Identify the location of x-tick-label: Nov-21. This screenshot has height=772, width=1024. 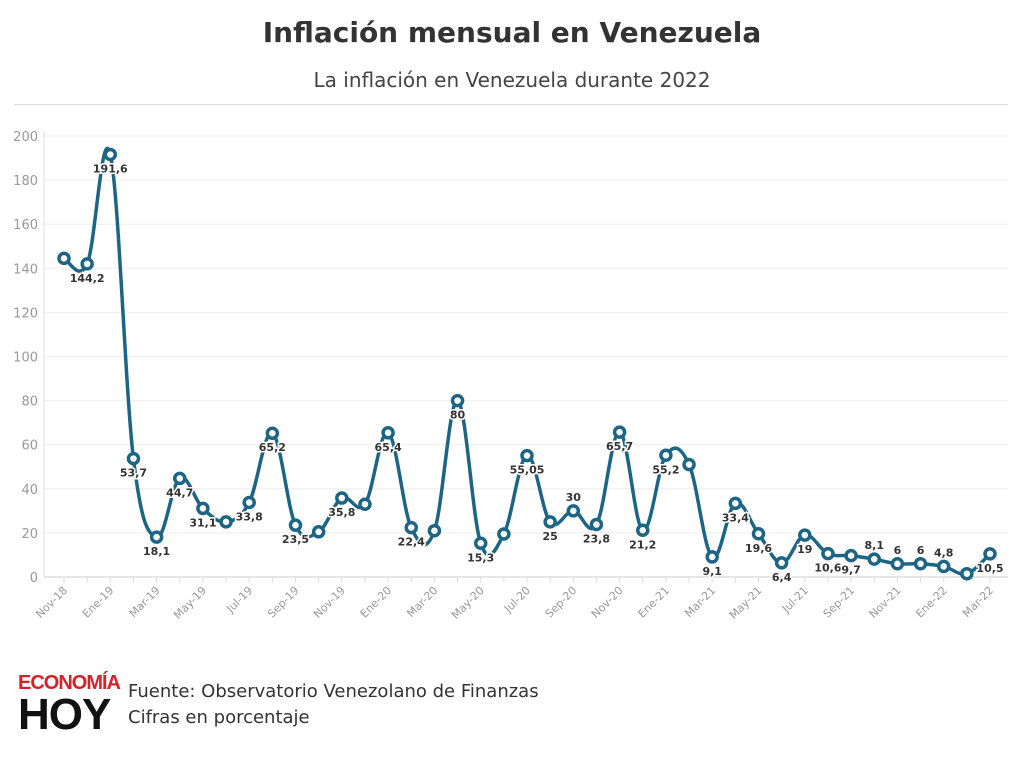
(885, 602).